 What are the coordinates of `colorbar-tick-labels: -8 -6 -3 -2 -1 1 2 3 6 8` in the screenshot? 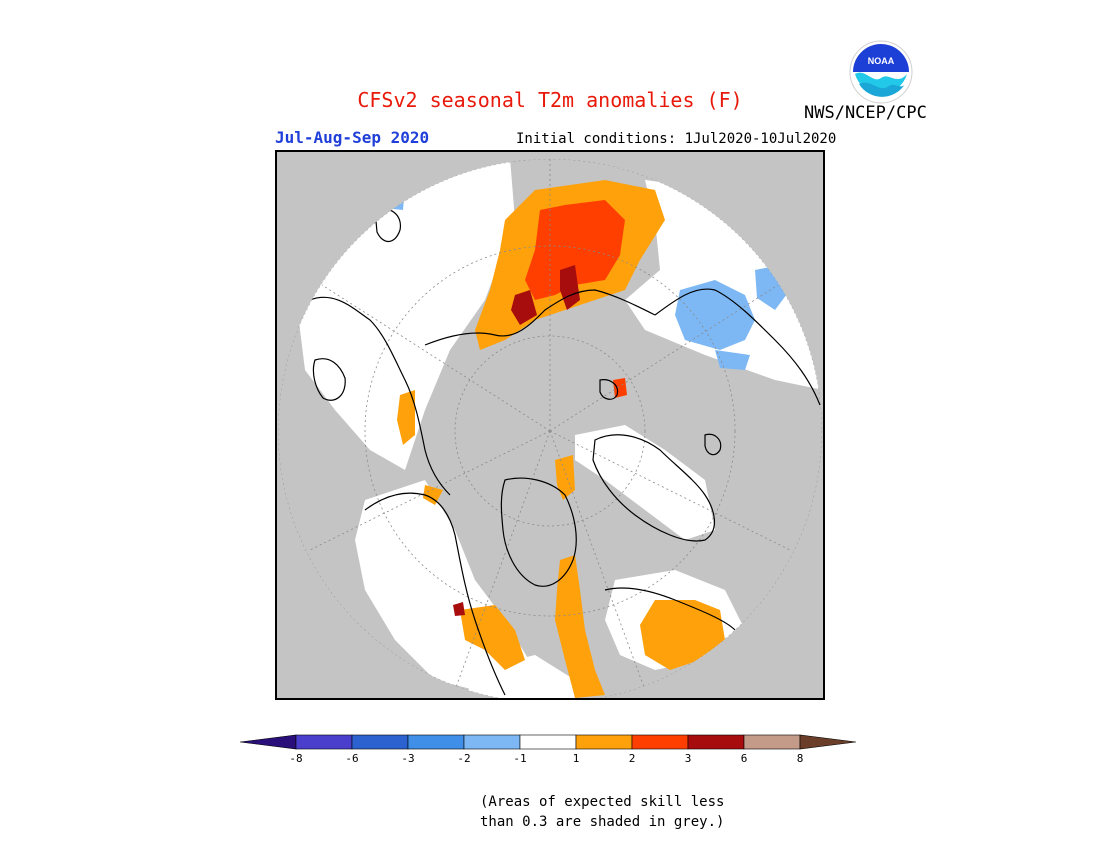 It's located at (550, 760).